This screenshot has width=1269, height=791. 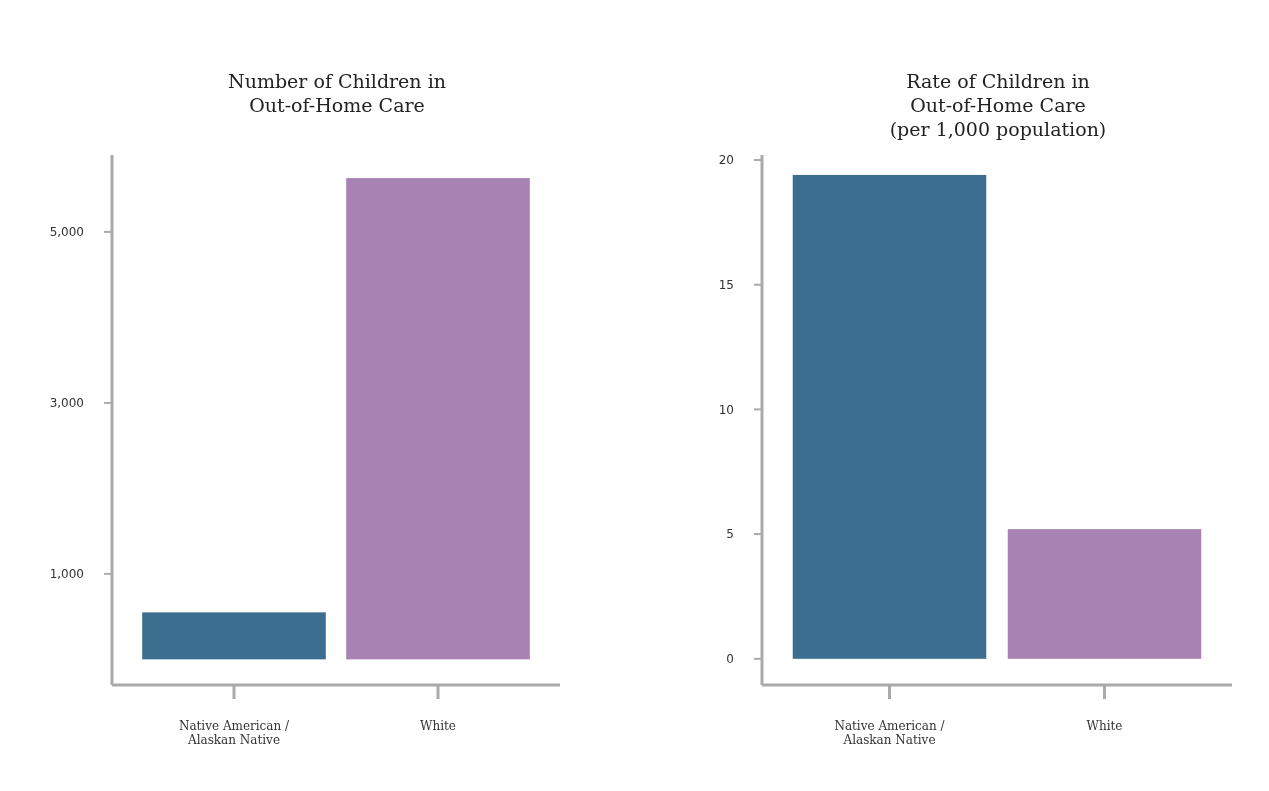 I want to click on y-tick-label: 3,000, so click(x=66, y=403).